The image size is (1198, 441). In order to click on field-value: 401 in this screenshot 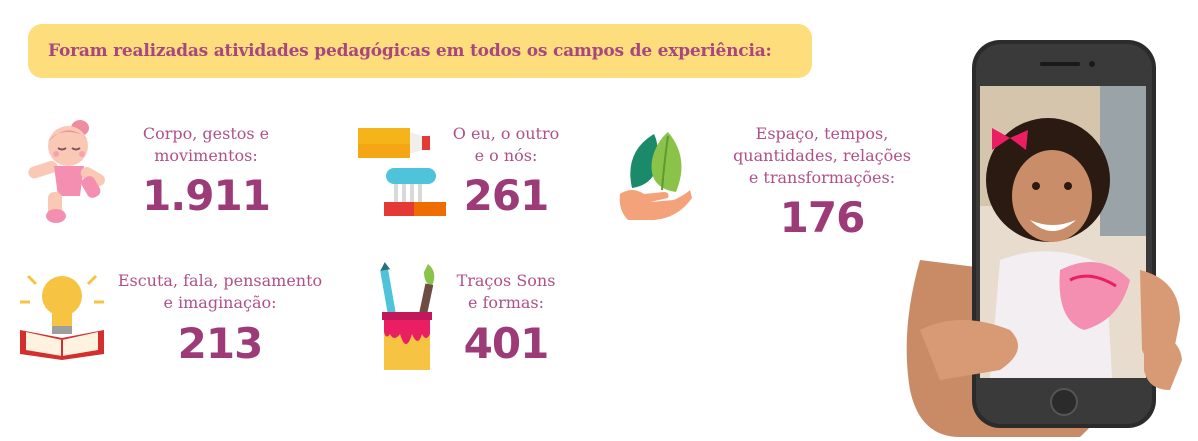, I will do `click(506, 343)`.